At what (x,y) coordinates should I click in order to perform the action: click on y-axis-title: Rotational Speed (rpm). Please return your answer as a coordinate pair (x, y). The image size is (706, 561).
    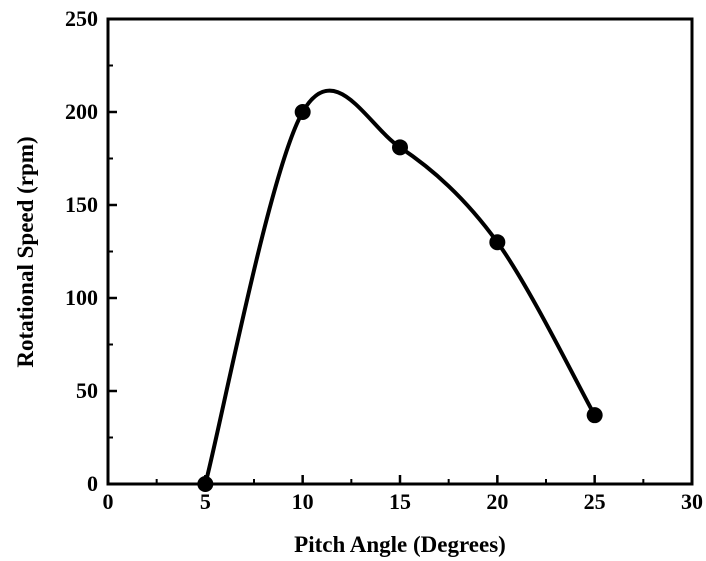
    Looking at the image, I should click on (25, 251).